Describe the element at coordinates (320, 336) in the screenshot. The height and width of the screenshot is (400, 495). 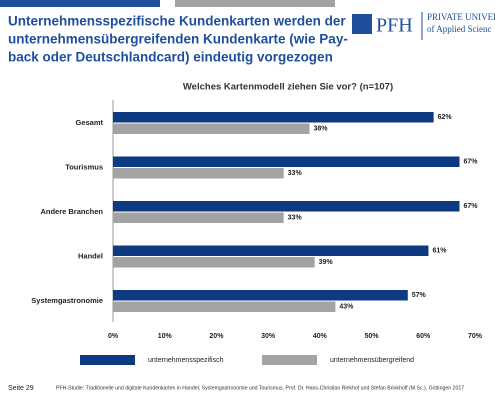
I see `x-tick-label: 40%` at that location.